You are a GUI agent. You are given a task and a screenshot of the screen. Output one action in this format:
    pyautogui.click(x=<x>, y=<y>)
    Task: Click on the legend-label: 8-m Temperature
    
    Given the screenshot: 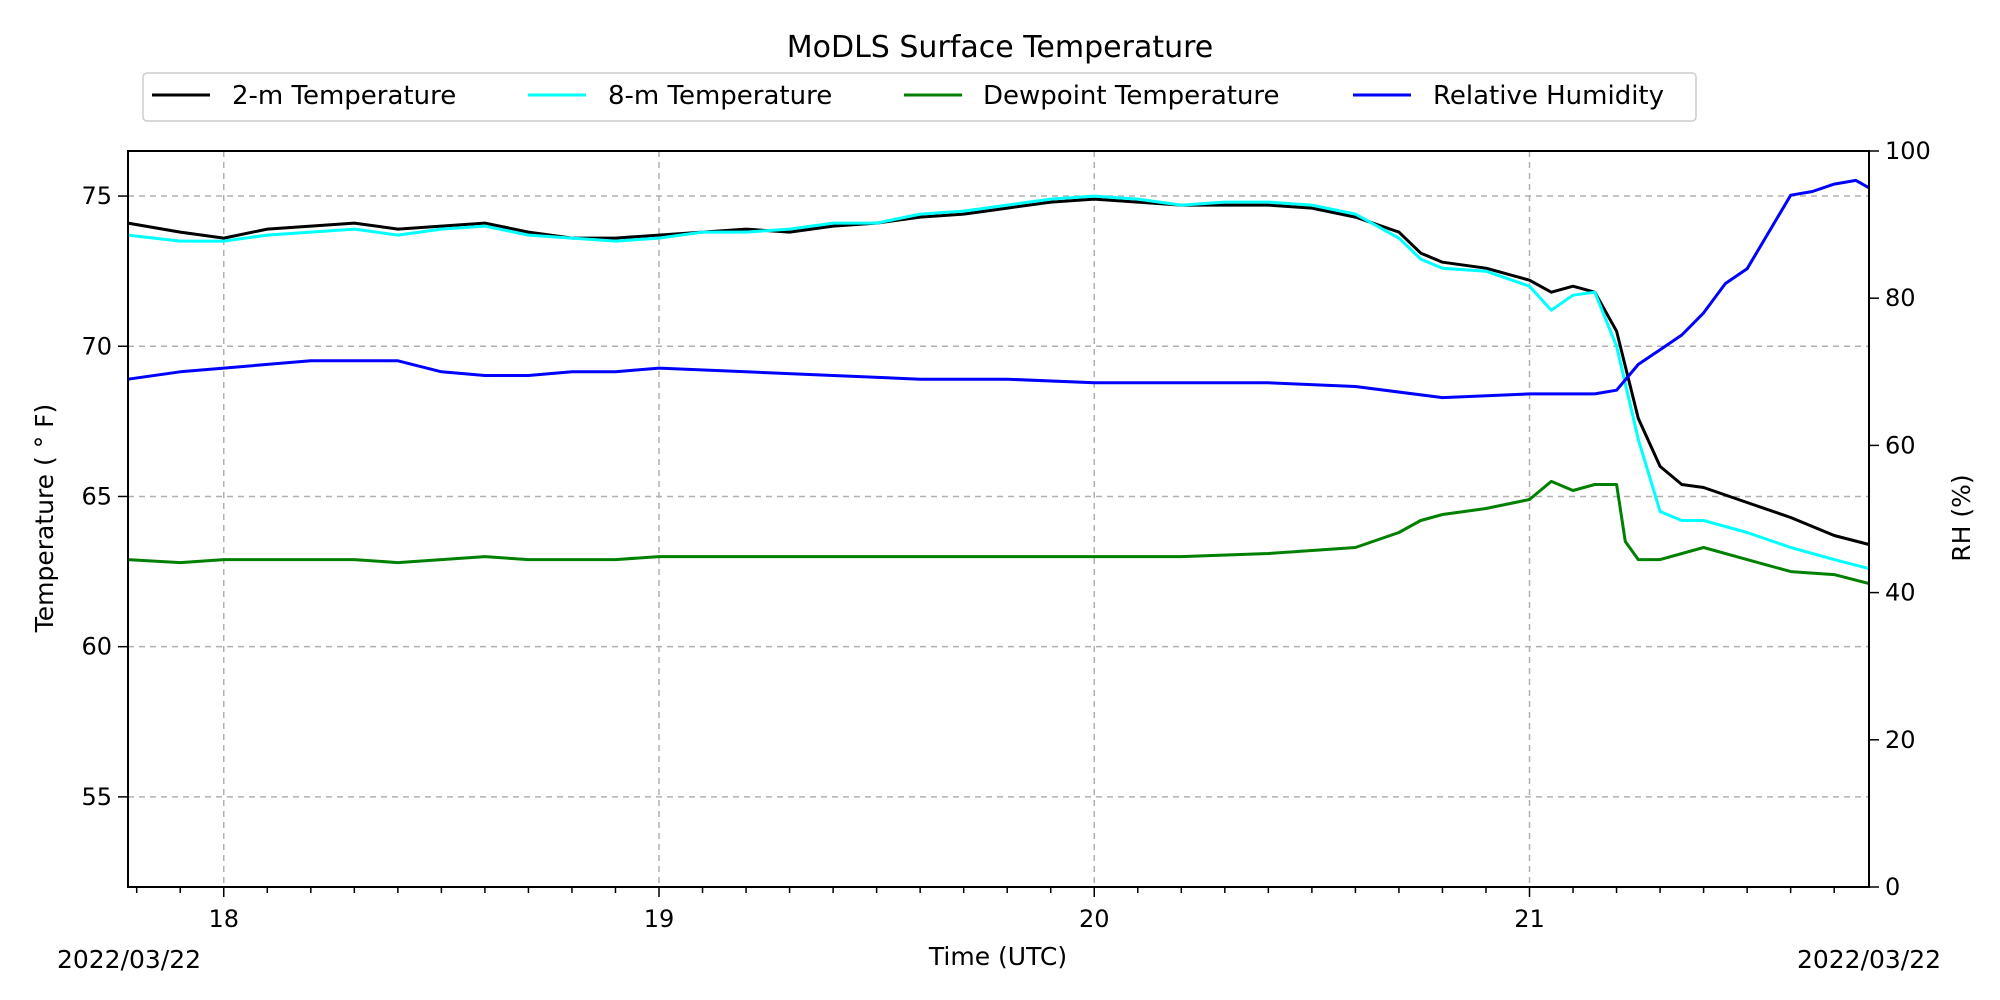 What is the action you would take?
    pyautogui.click(x=720, y=96)
    